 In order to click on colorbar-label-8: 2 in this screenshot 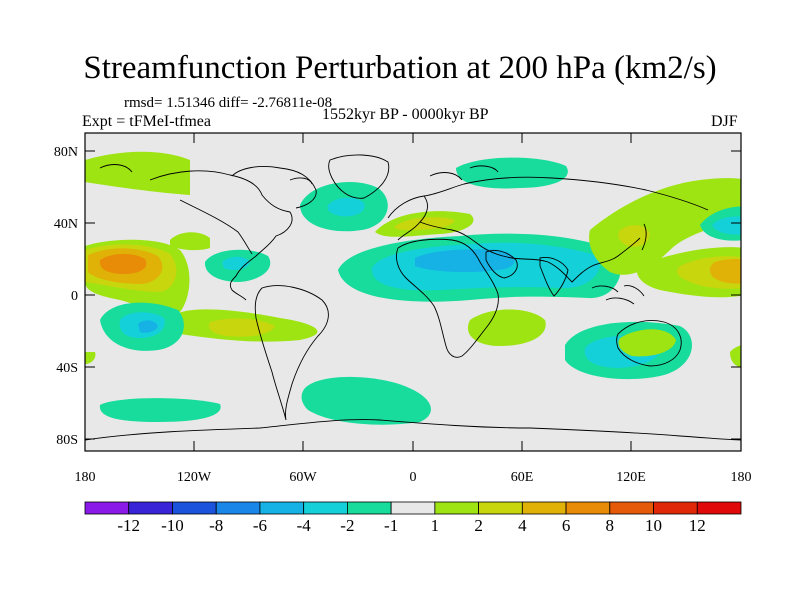, I will do `click(478, 525)`.